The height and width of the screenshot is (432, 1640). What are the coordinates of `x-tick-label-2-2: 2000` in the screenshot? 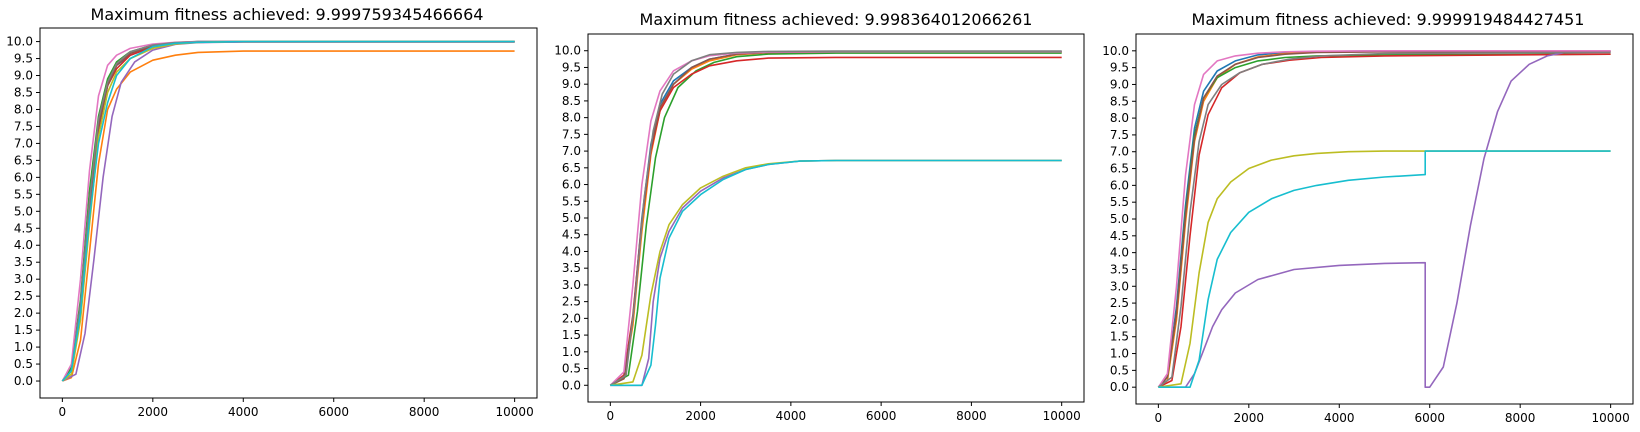 It's located at (700, 416).